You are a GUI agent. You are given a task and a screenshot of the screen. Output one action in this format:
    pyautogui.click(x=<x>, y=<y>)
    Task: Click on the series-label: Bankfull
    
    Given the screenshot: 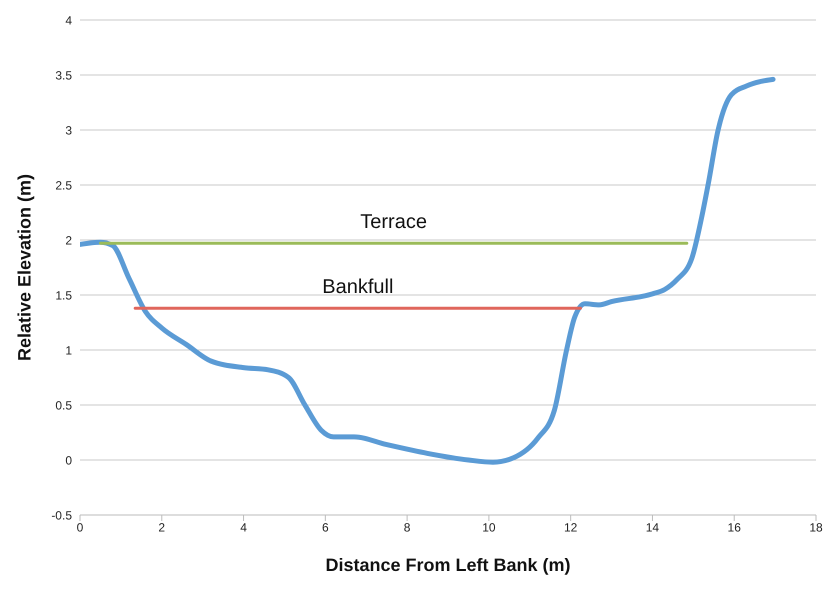 What is the action you would take?
    pyautogui.click(x=357, y=288)
    